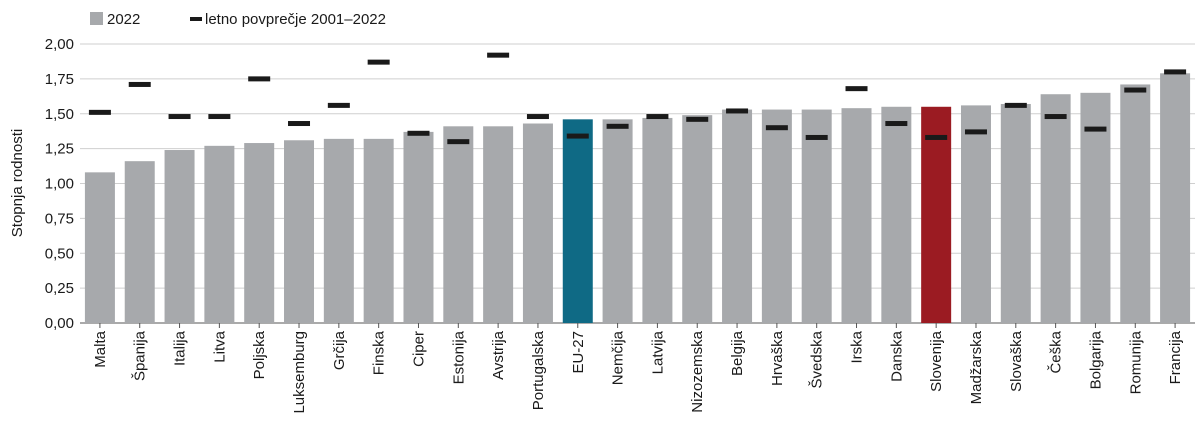 The image size is (1195, 427). Describe the element at coordinates (697, 219) in the screenshot. I see `bar-nizozemska` at that location.